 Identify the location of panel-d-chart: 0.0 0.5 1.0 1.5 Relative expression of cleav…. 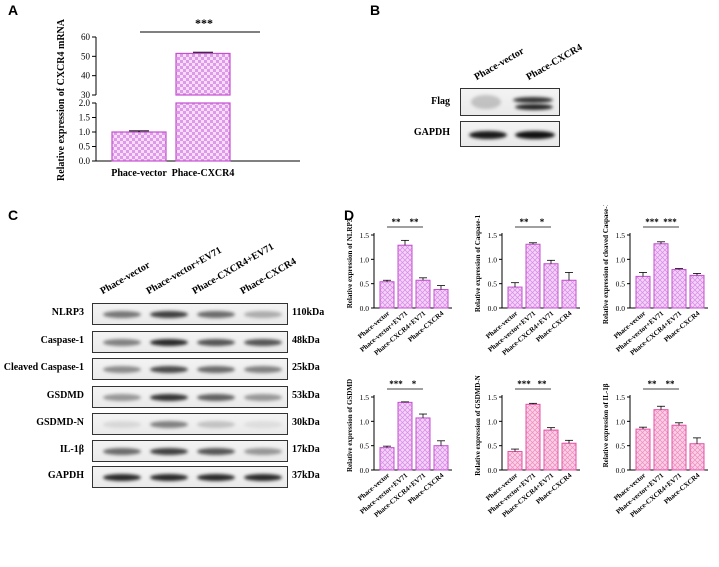
(655, 281).